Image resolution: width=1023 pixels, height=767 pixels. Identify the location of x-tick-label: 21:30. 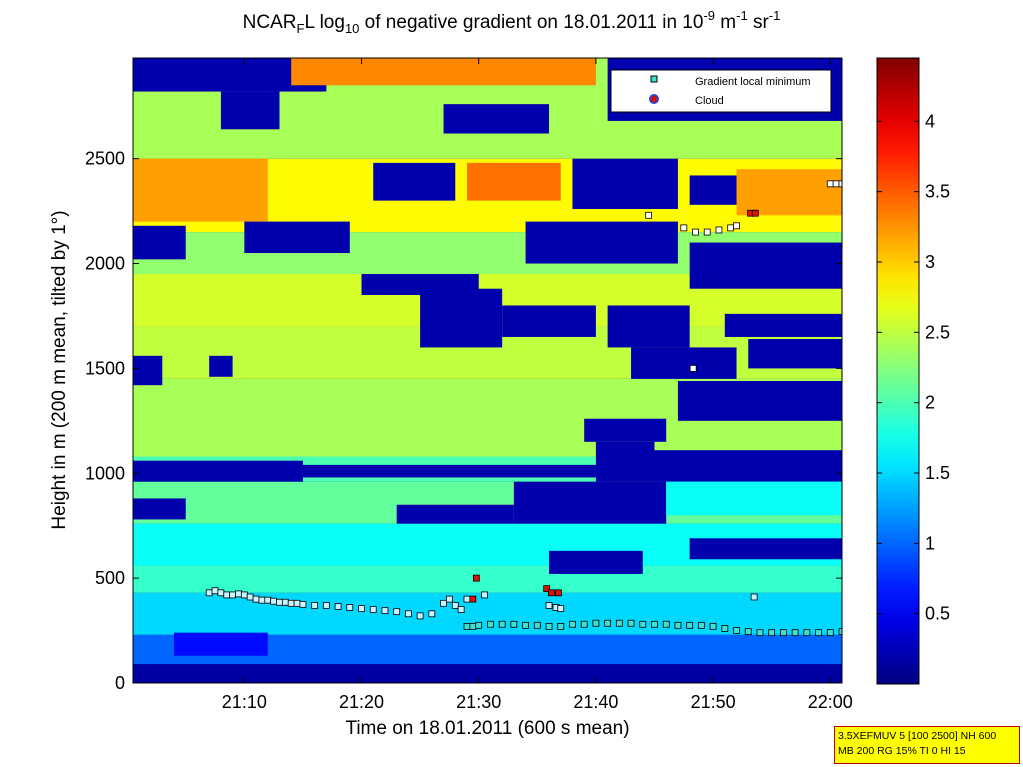
(478, 702).